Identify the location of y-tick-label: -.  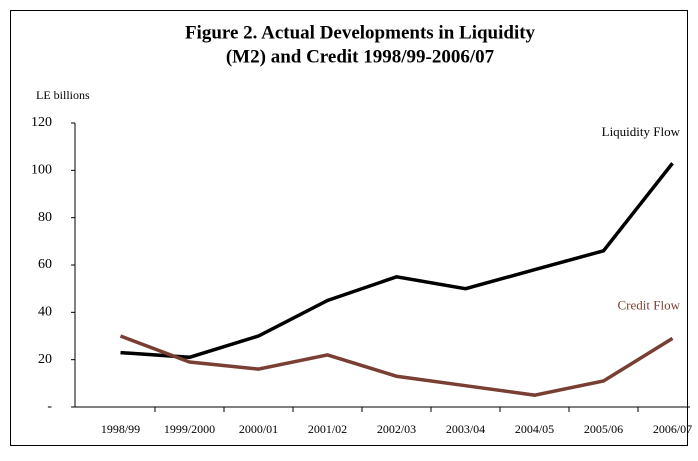
(49, 406).